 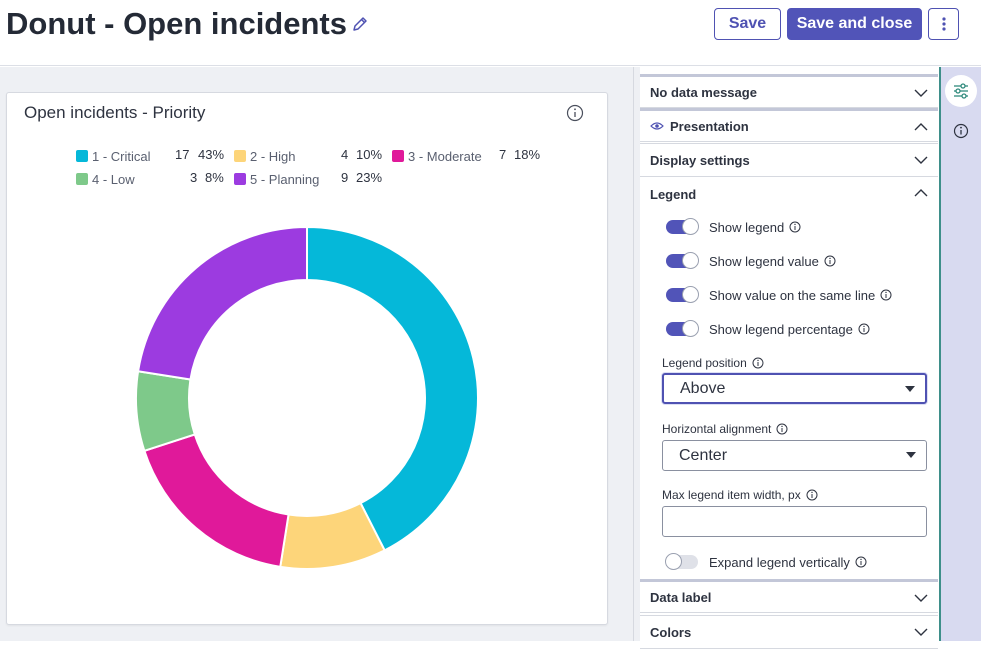 I want to click on legend-label: 4 - Low, so click(x=113, y=179).